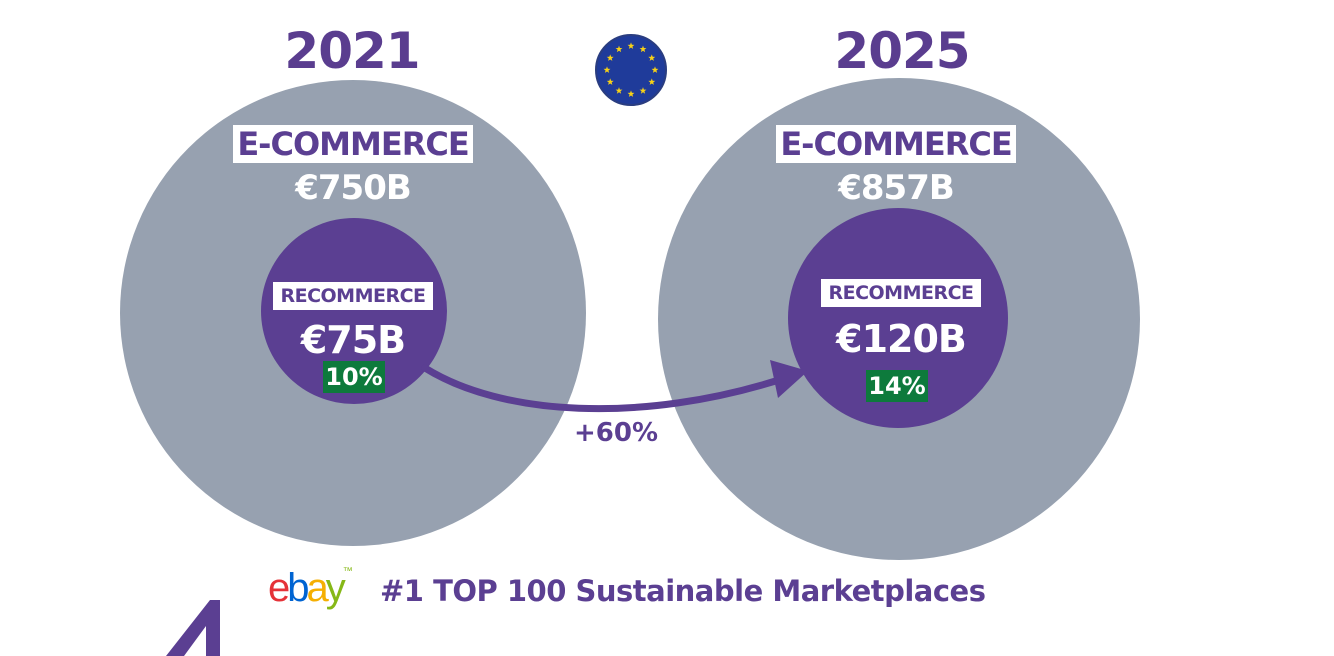  Describe the element at coordinates (896, 188) in the screenshot. I see `ecommerce-2025-value: €857B` at that location.